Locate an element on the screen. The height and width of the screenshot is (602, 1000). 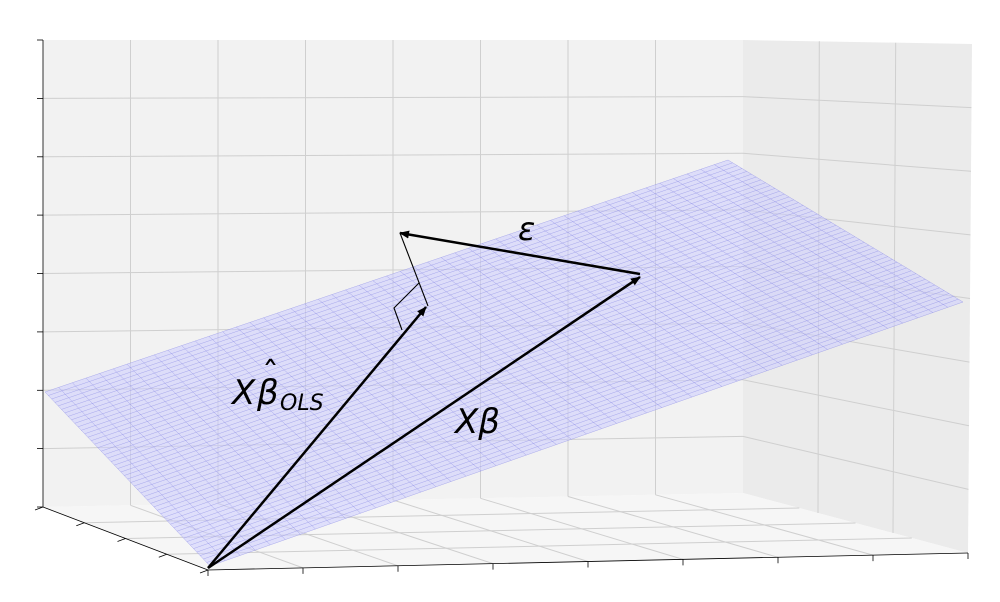
epsilon-label: ε is located at coordinates (526, 229).